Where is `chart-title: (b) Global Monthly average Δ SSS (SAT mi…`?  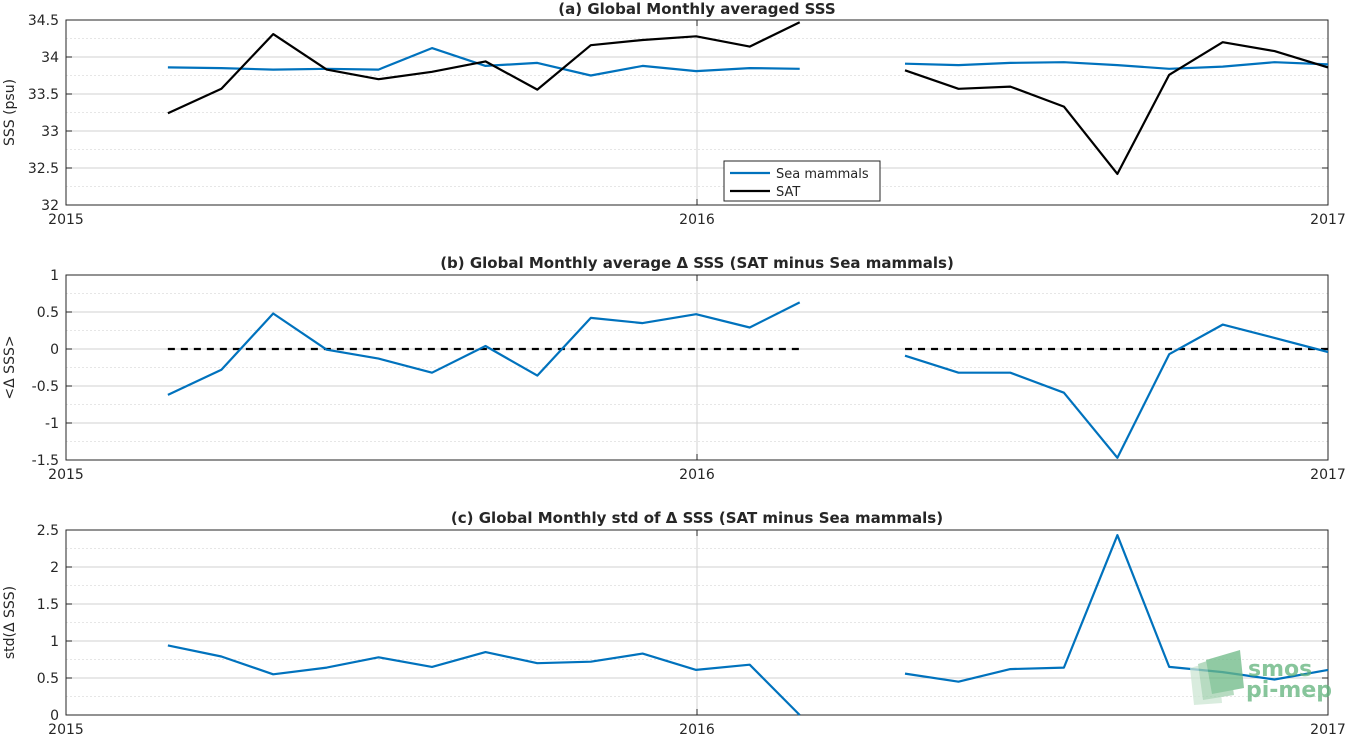 chart-title: (b) Global Monthly average Δ SSS (SAT mi… is located at coordinates (697, 263).